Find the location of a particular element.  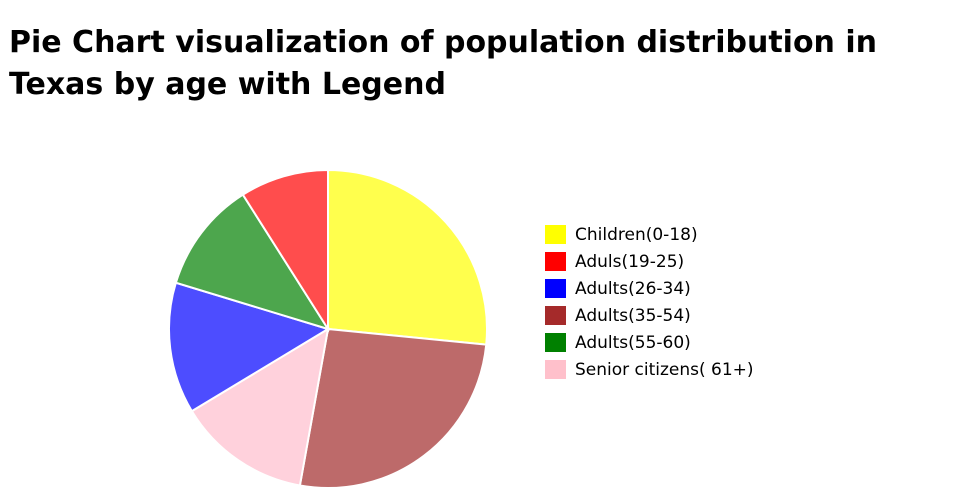

legend-label: Adults(55-60) is located at coordinates (633, 342).